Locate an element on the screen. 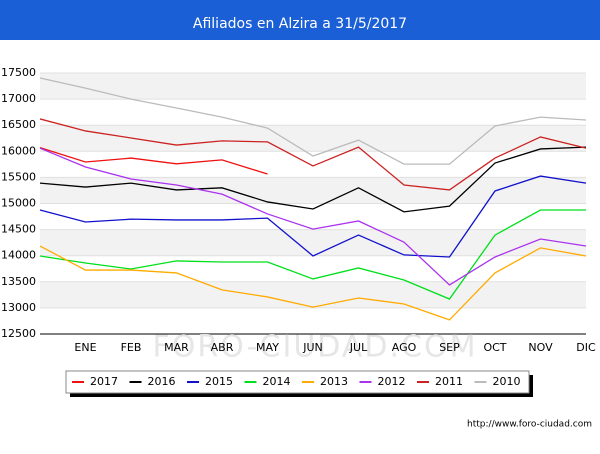 This screenshot has width=600, height=454. watermark: FORO-CIUDAD.COM is located at coordinates (315, 347).